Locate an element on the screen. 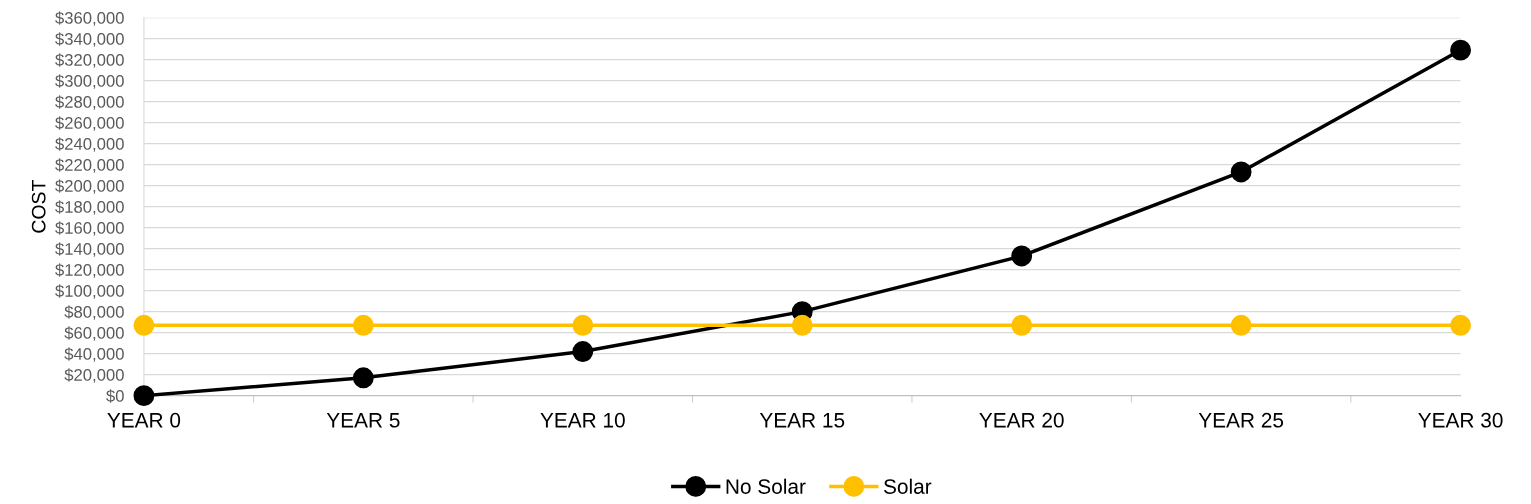 The width and height of the screenshot is (1531, 504). x-tick-label: YEAR 15 is located at coordinates (802, 420).